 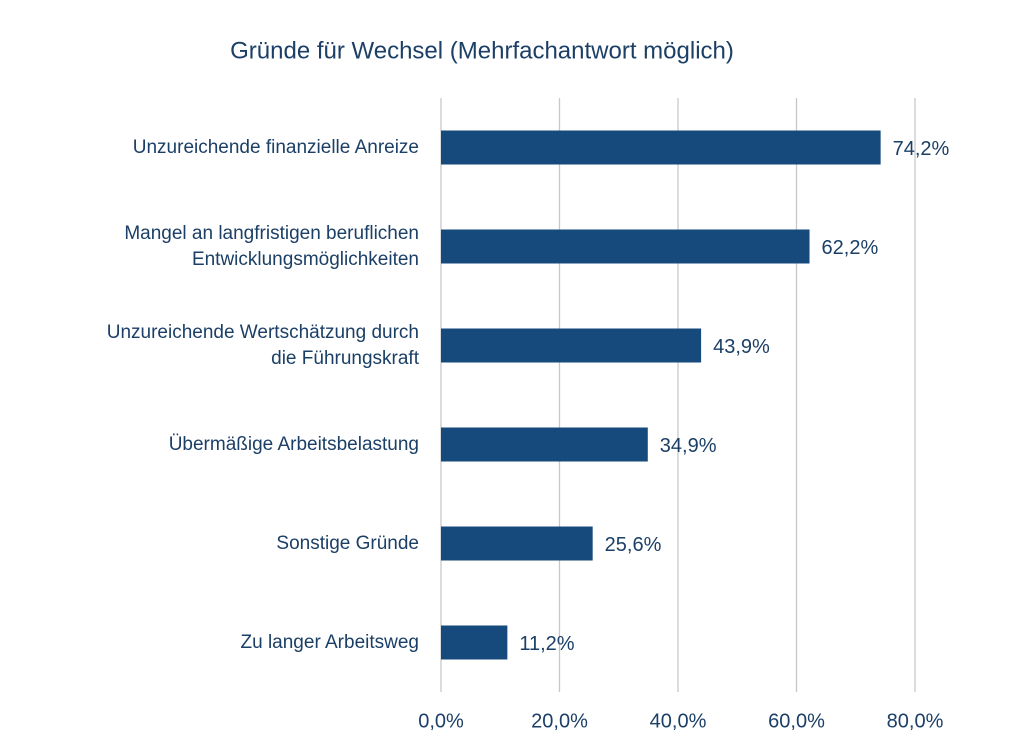 What do you see at coordinates (441, 721) in the screenshot?
I see `x-tick-label: 0,0%` at bounding box center [441, 721].